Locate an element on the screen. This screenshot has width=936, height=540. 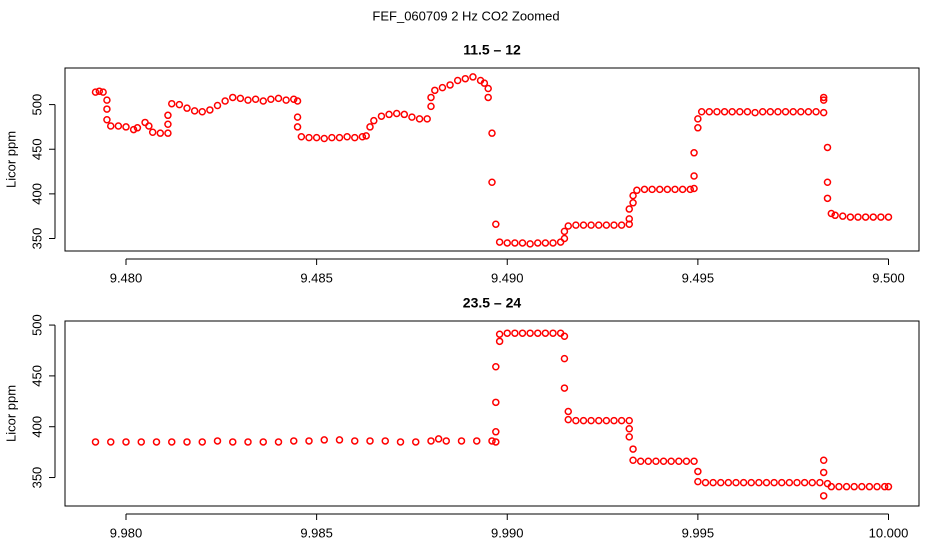
x-tick-label: 9.500 is located at coordinates (888, 277).